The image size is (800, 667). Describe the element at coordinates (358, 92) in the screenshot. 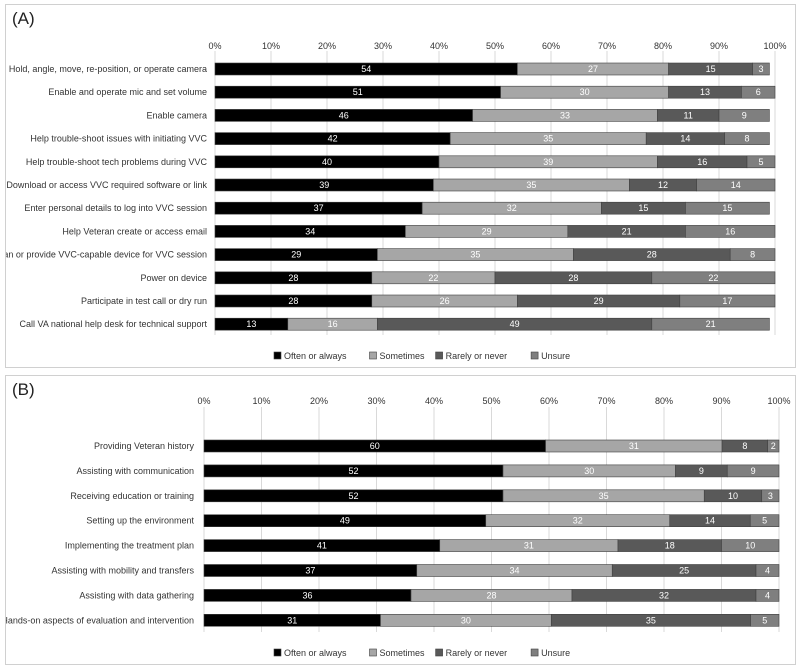

I see `data-label: 51` at that location.